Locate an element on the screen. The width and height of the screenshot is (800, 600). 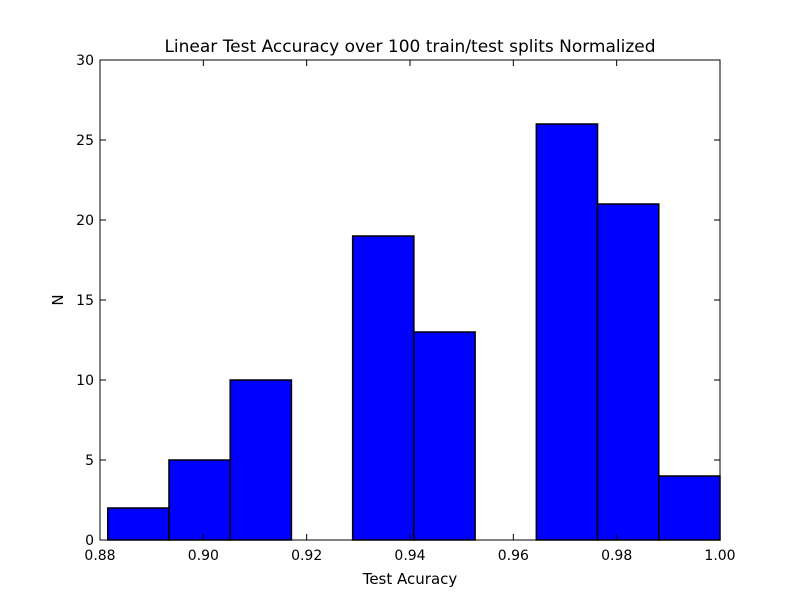
y-tick-label: 15 is located at coordinates (85, 301).